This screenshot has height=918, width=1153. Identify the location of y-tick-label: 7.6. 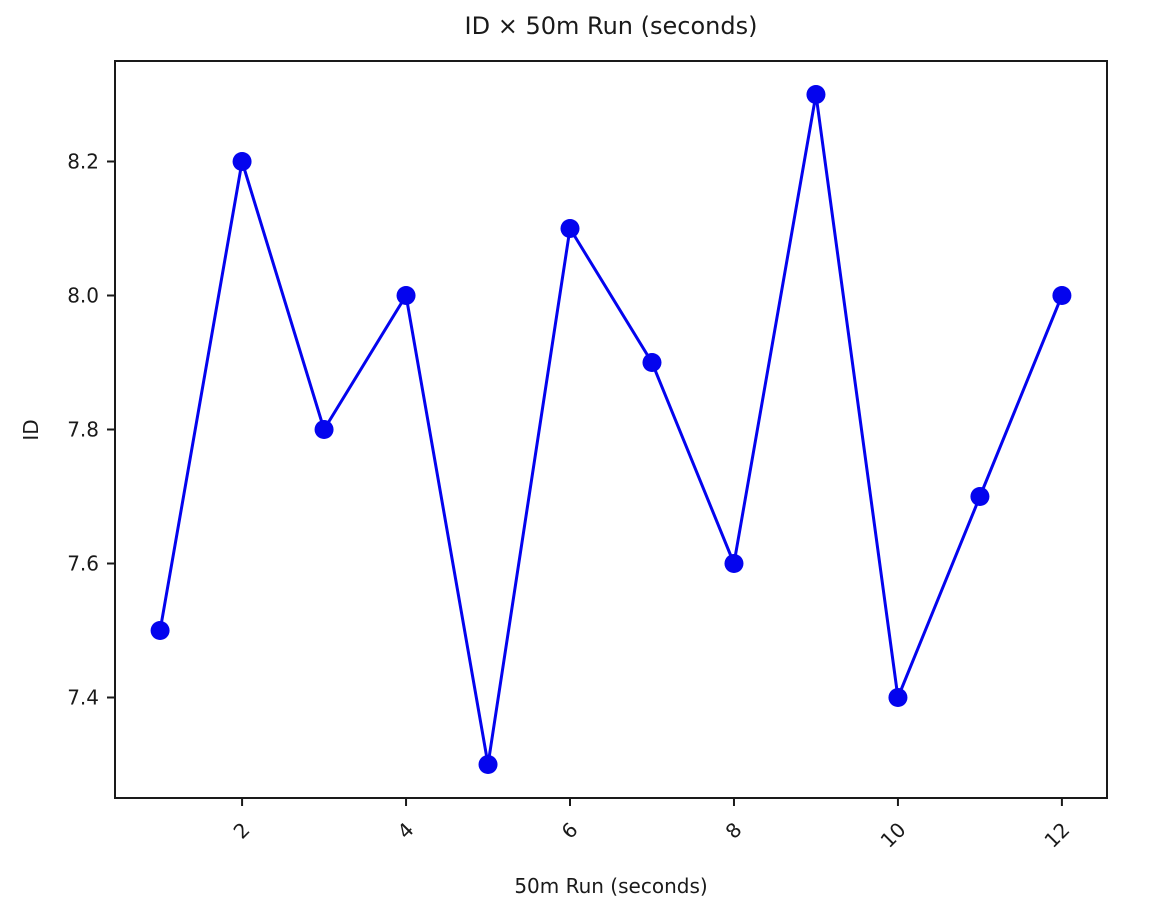
(83, 564).